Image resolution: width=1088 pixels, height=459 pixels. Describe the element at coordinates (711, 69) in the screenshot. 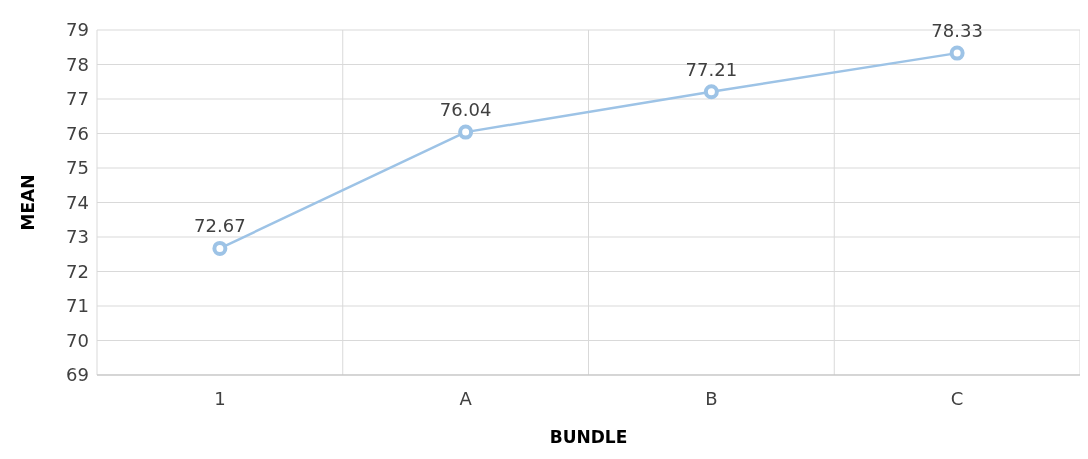

I see `data-label: 77.21` at that location.